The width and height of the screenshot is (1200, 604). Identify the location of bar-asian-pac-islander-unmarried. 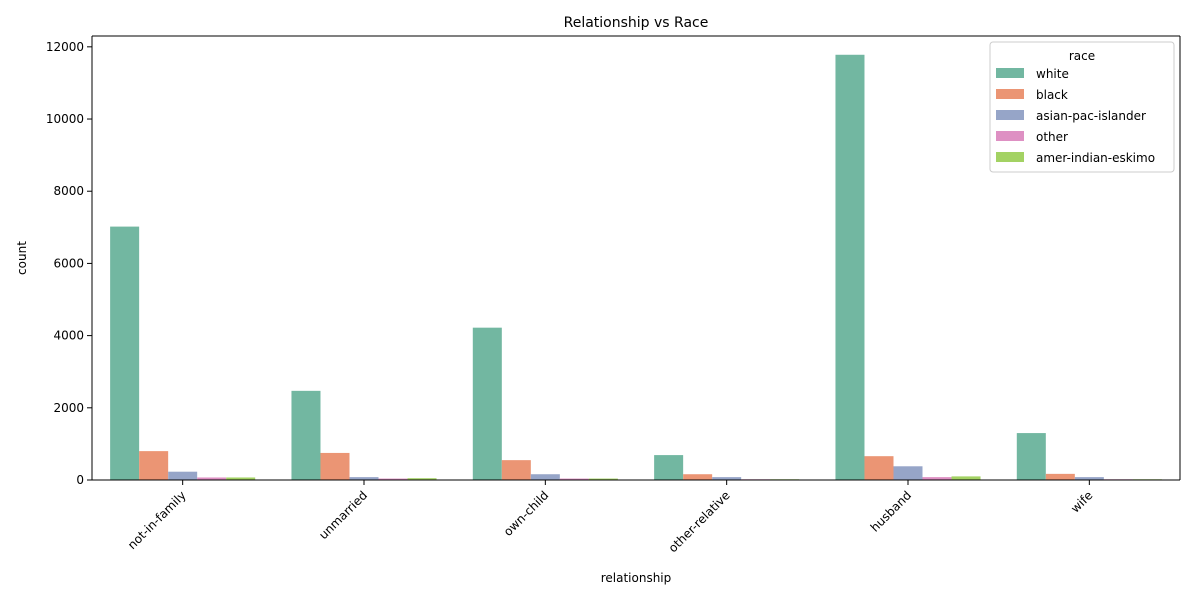
(364, 478).